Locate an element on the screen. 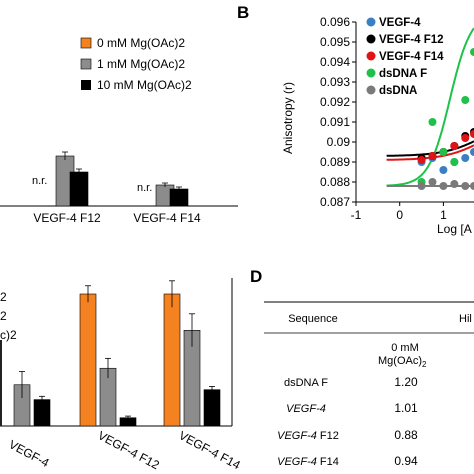 The image size is (474, 474). category-label-c-vegf4: VEGF-4 is located at coordinates (29, 453).